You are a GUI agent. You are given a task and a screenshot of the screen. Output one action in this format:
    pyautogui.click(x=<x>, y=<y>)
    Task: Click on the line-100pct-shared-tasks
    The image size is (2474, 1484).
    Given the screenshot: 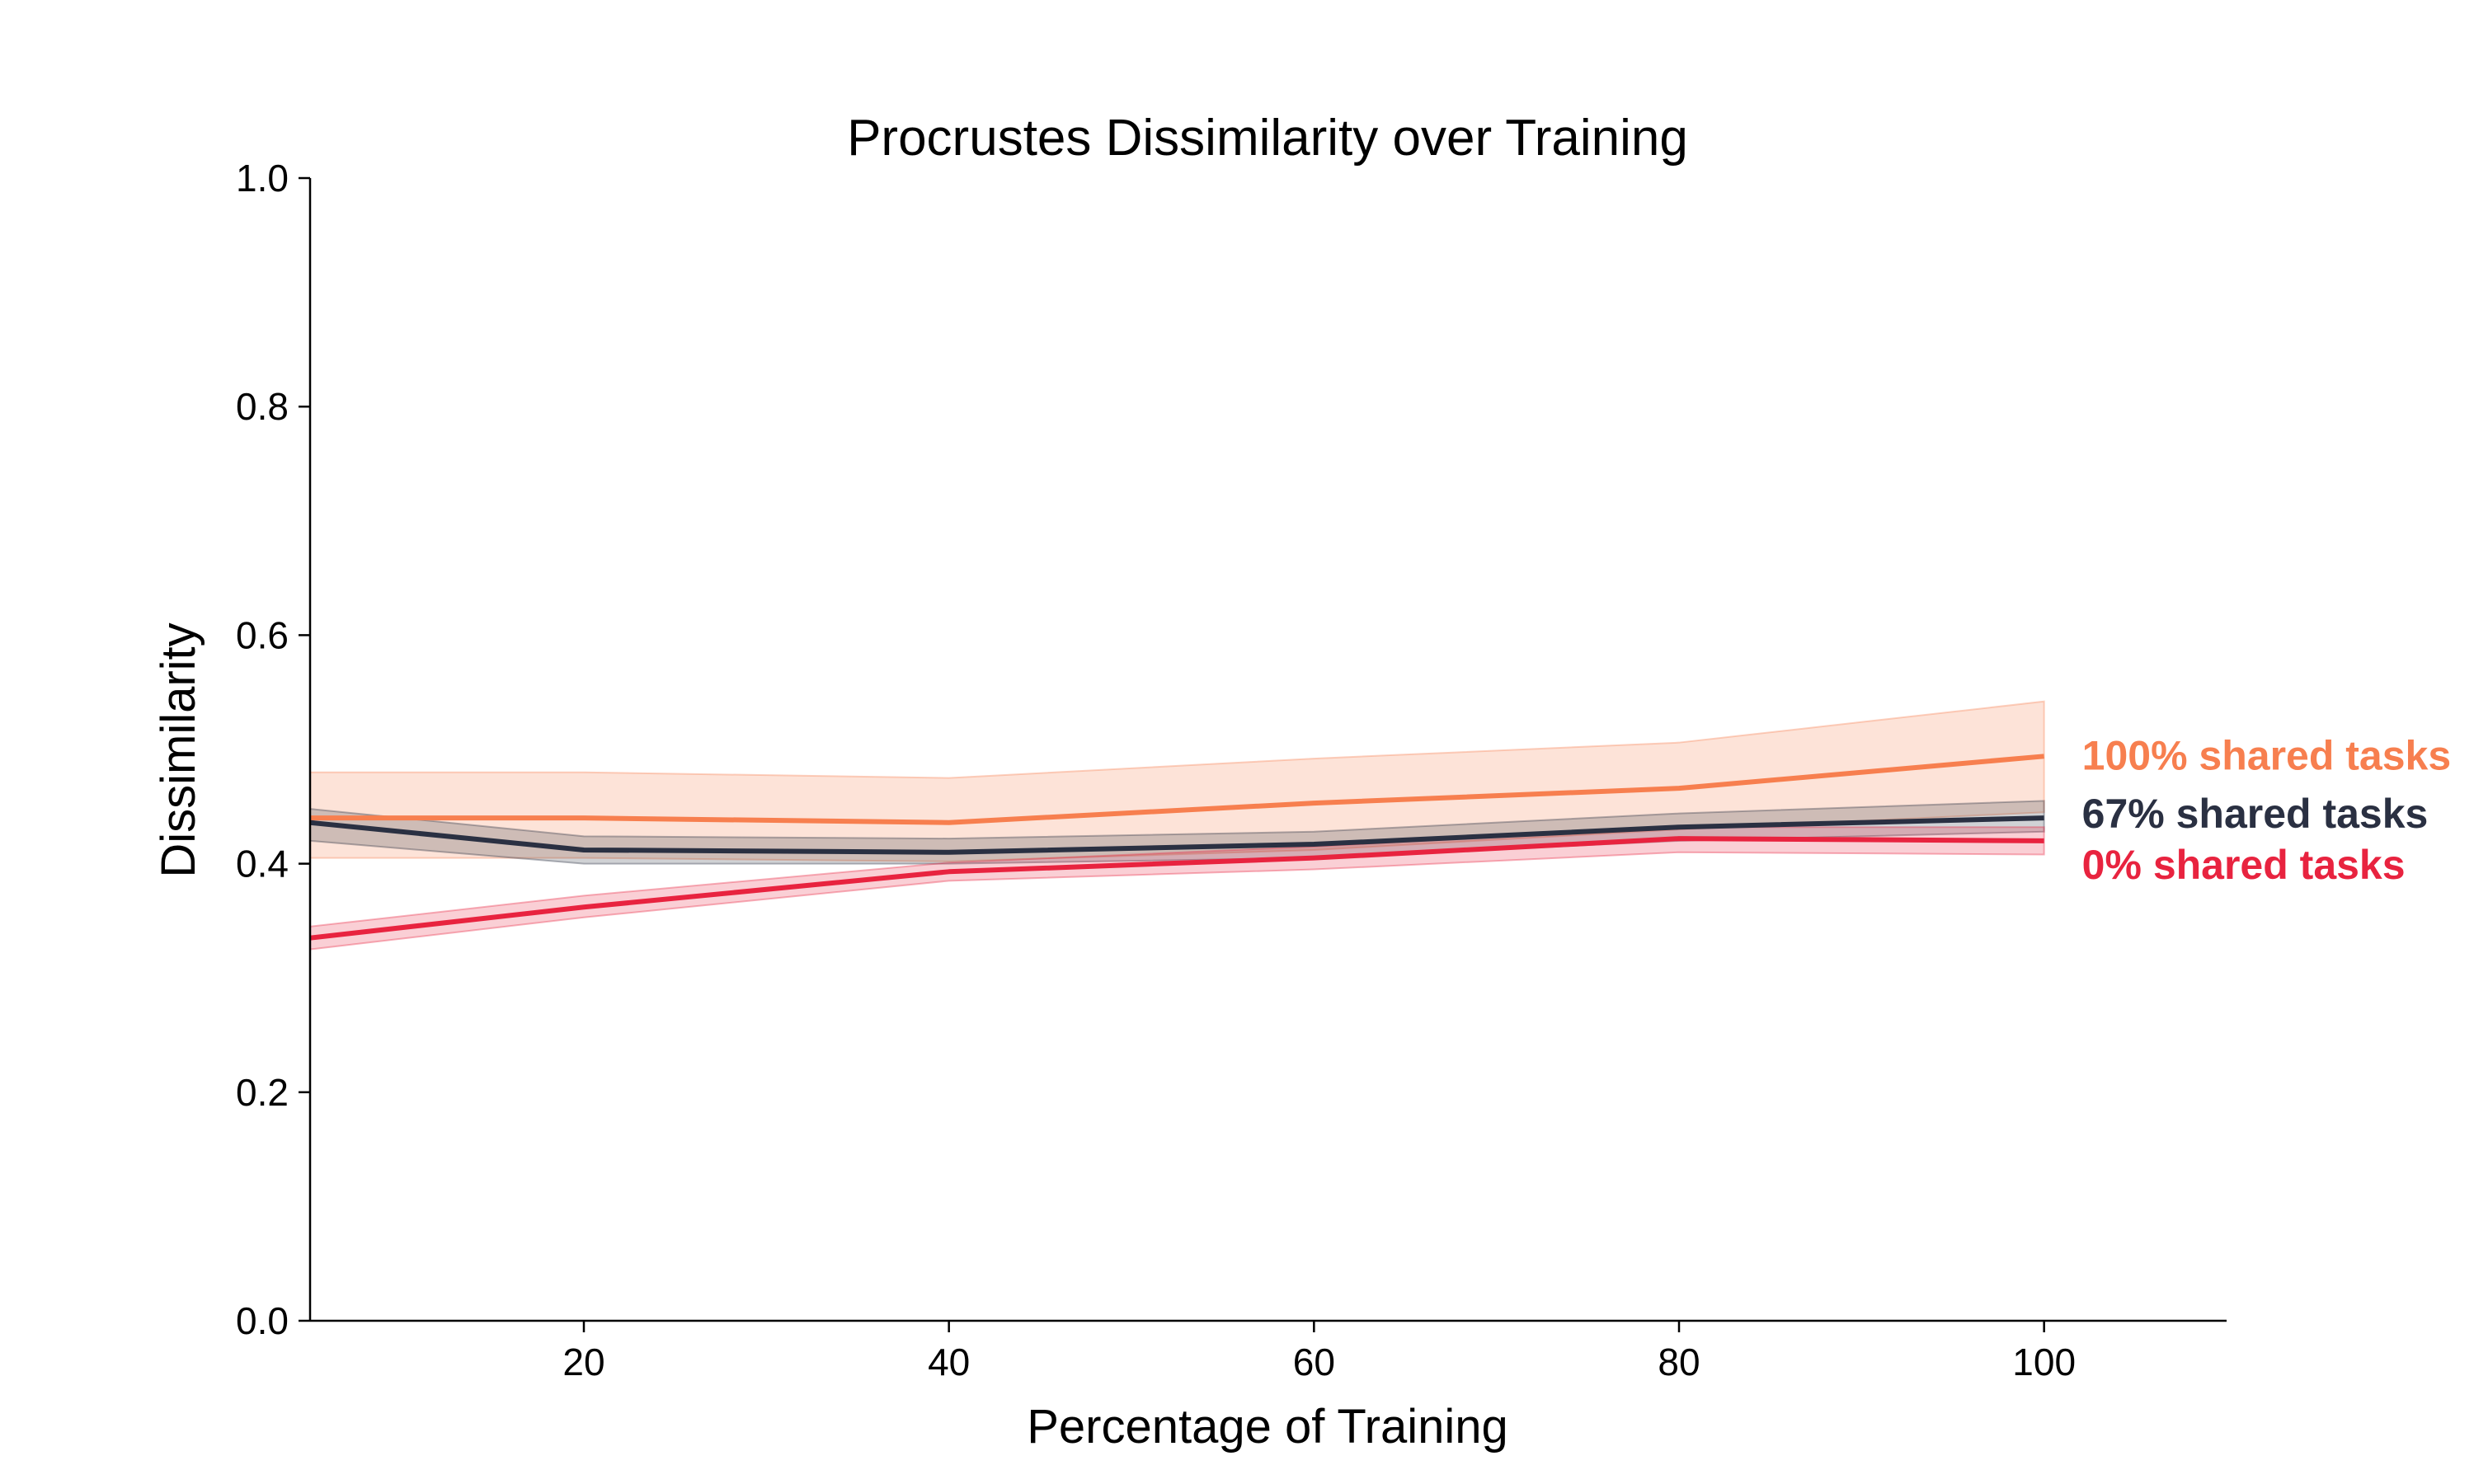 What is the action you would take?
    pyautogui.click(x=1177, y=789)
    